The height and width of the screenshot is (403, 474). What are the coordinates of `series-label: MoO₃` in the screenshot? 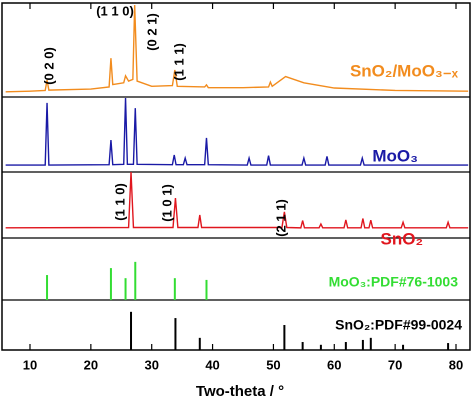 It's located at (395, 155).